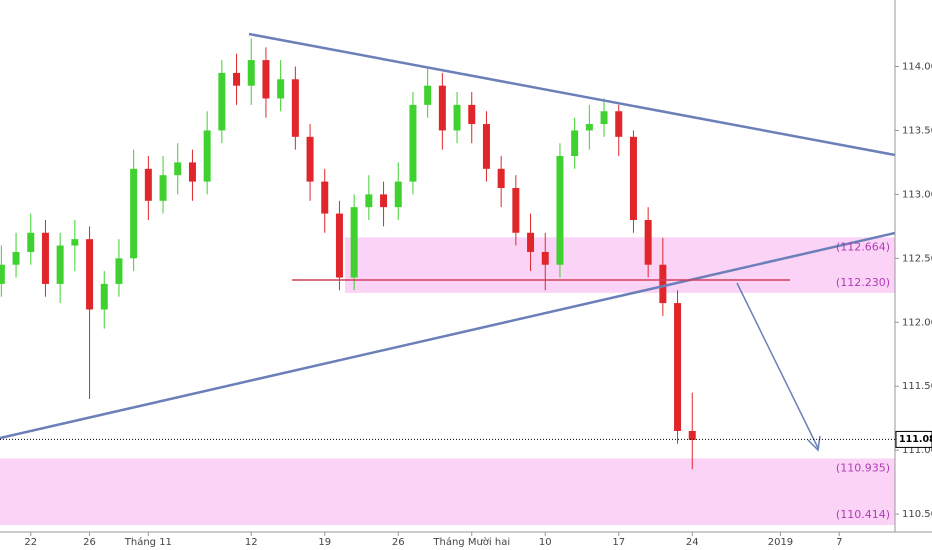 The width and height of the screenshot is (932, 550). I want to click on x-tick-label: 2019, so click(780, 542).